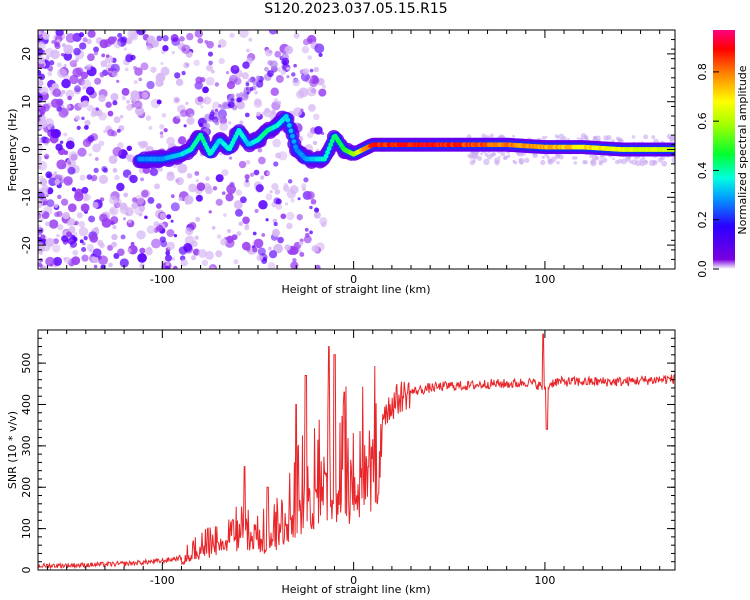 Image resolution: width=750 pixels, height=600 pixels. Describe the element at coordinates (353, 580) in the screenshot. I see `snr-x-tick-label: 0` at that location.